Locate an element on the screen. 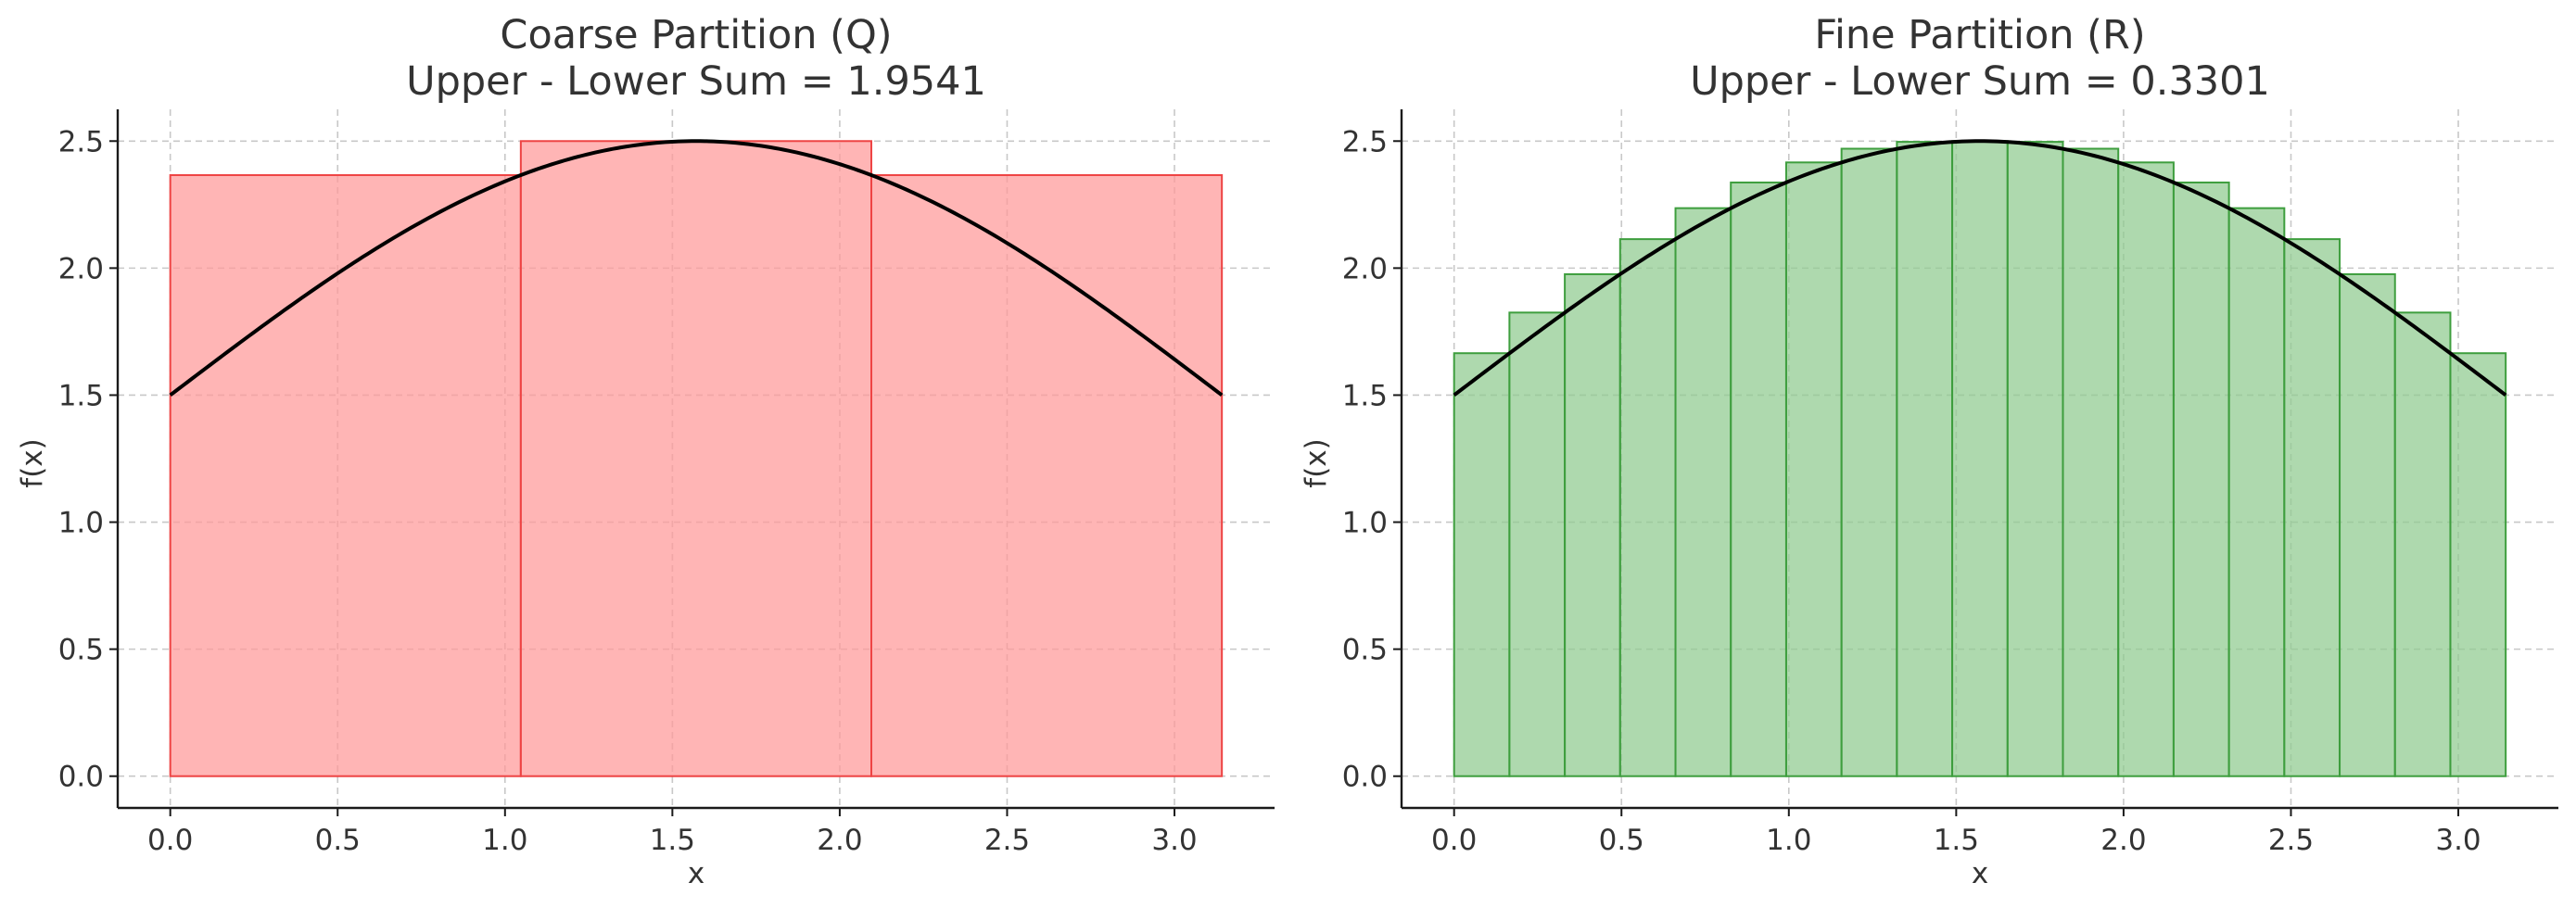 The image size is (2576, 908). chart-title-line1: Coarse Partition (Q) is located at coordinates (696, 35).